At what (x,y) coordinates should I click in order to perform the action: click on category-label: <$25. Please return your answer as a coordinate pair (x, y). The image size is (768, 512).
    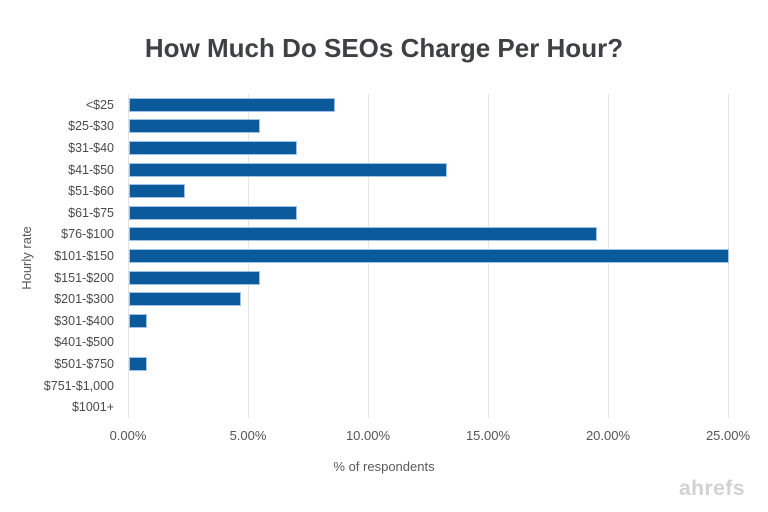
    Looking at the image, I should click on (99, 104).